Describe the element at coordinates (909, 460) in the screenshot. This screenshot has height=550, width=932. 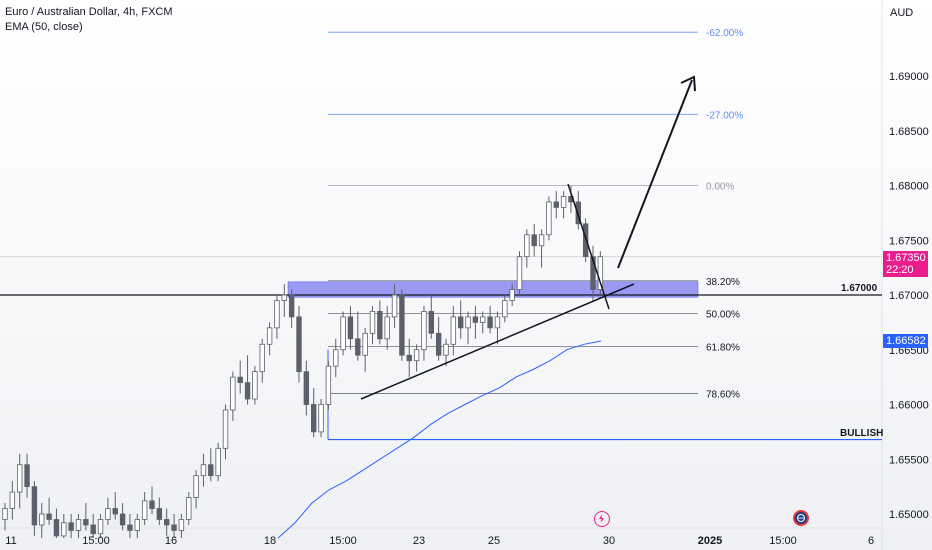
I see `price-tick-7: 1.65500` at that location.